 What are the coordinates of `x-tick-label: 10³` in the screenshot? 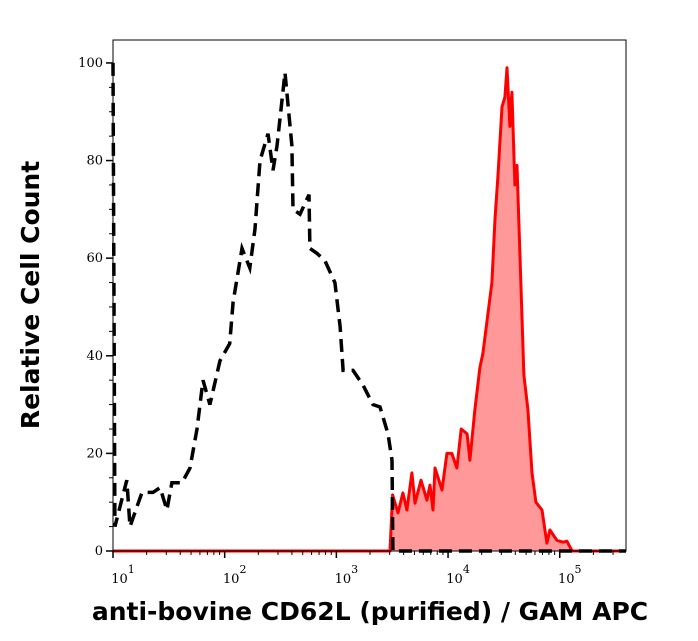 It's located at (347, 575).